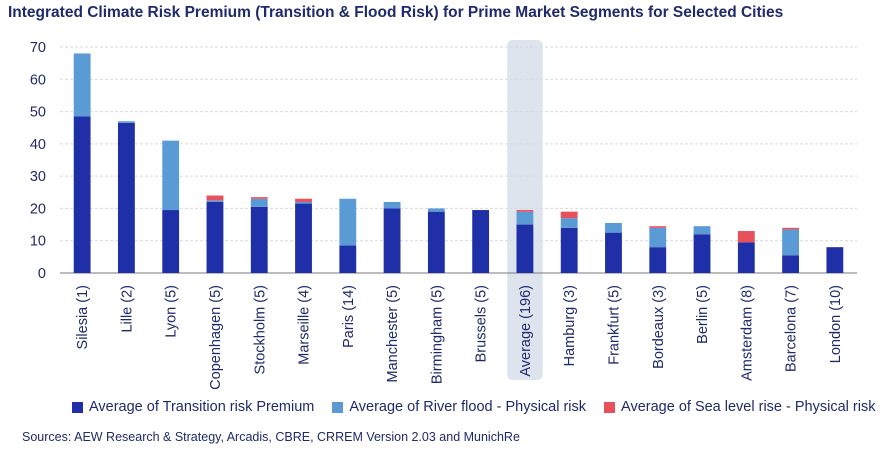 The width and height of the screenshot is (884, 451). I want to click on x-tick-label: Brussels (5), so click(482, 323).